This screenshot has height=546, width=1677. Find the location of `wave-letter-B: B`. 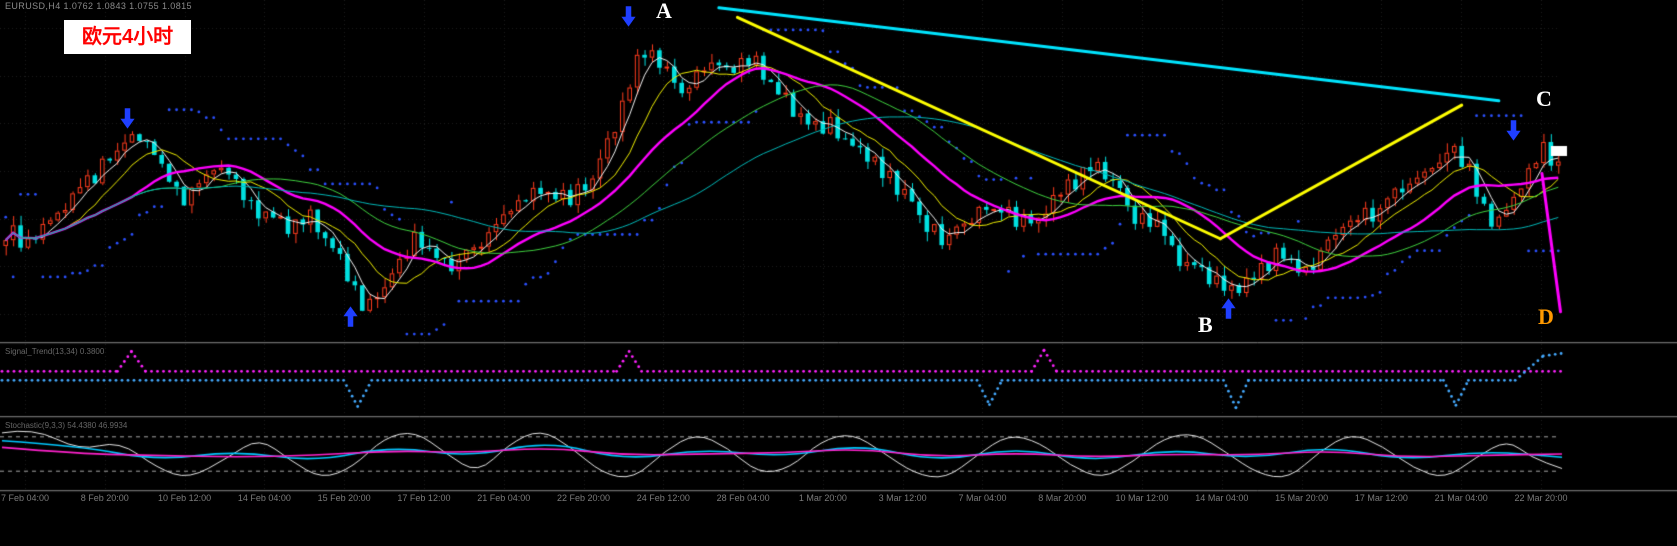

wave-letter-B: B is located at coordinates (1205, 324).